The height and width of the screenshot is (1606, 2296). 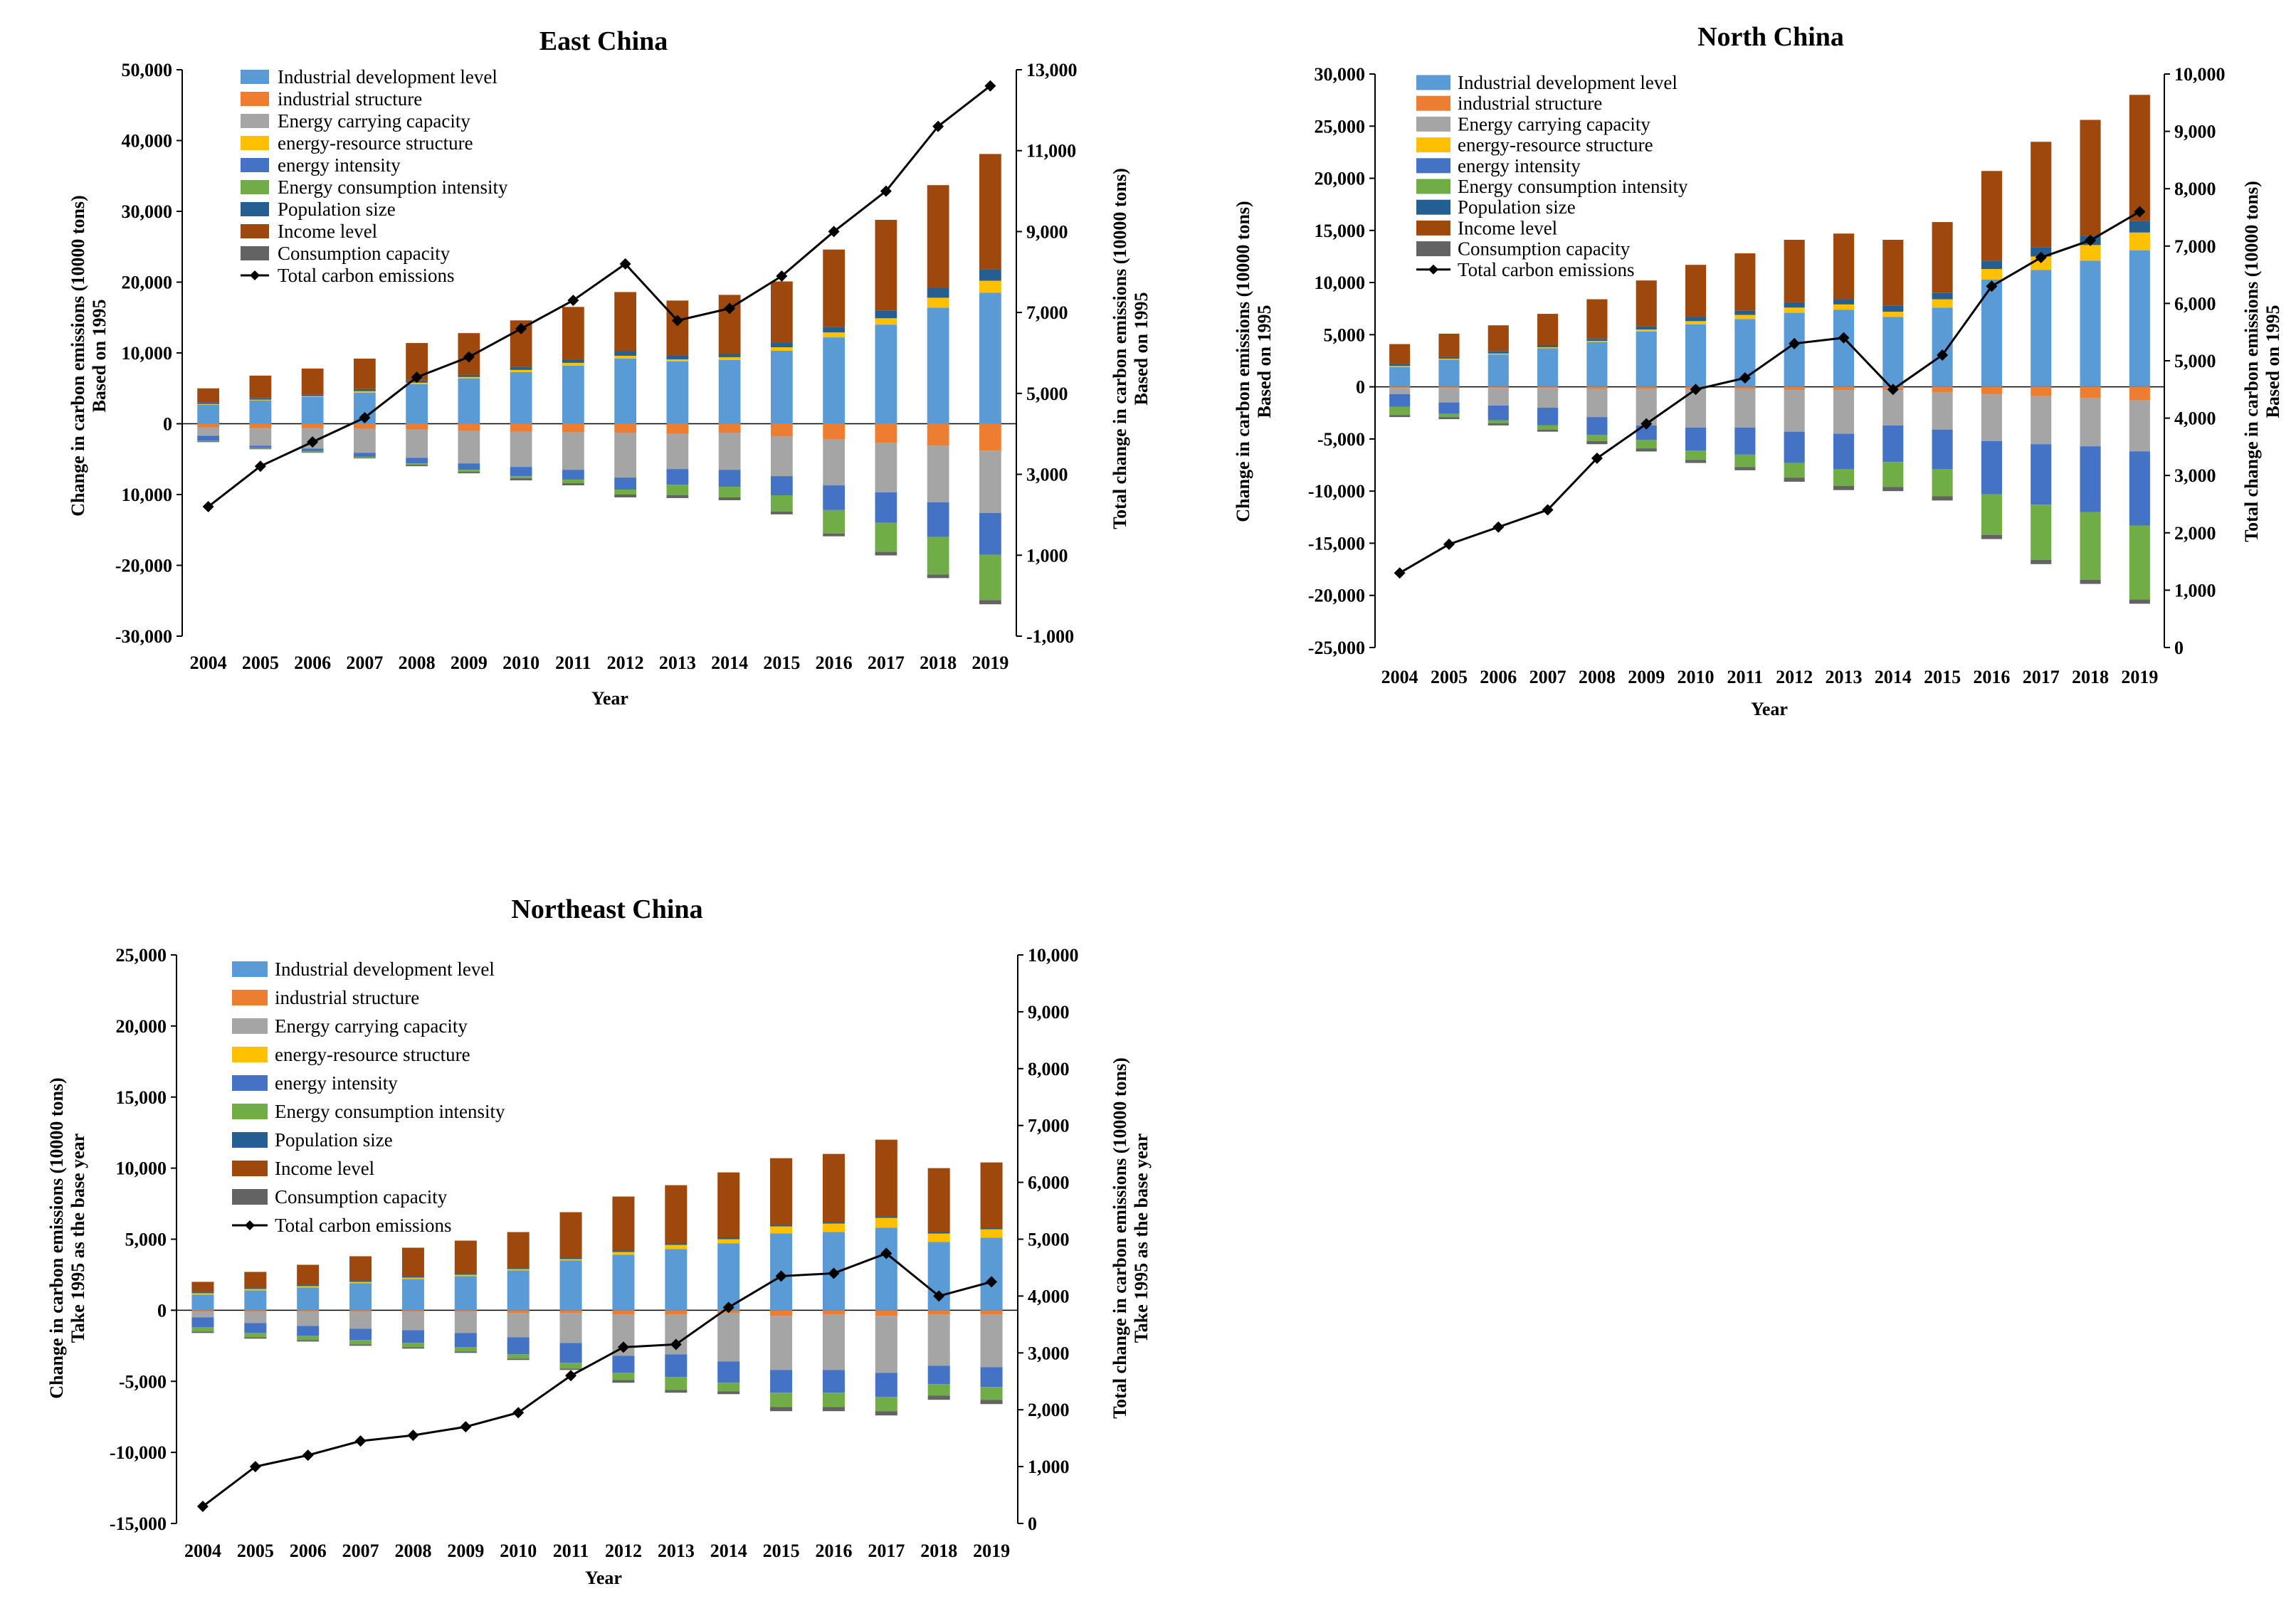 What do you see at coordinates (308, 1551) in the screenshot?
I see `x-tick-label: 2006` at bounding box center [308, 1551].